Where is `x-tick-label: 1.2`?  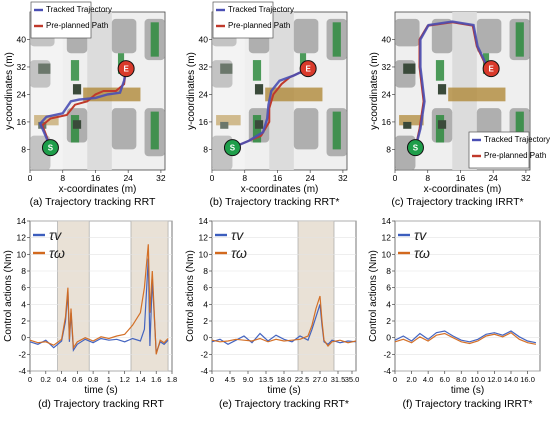 x-tick-label: 1.2 is located at coordinates (124, 379).